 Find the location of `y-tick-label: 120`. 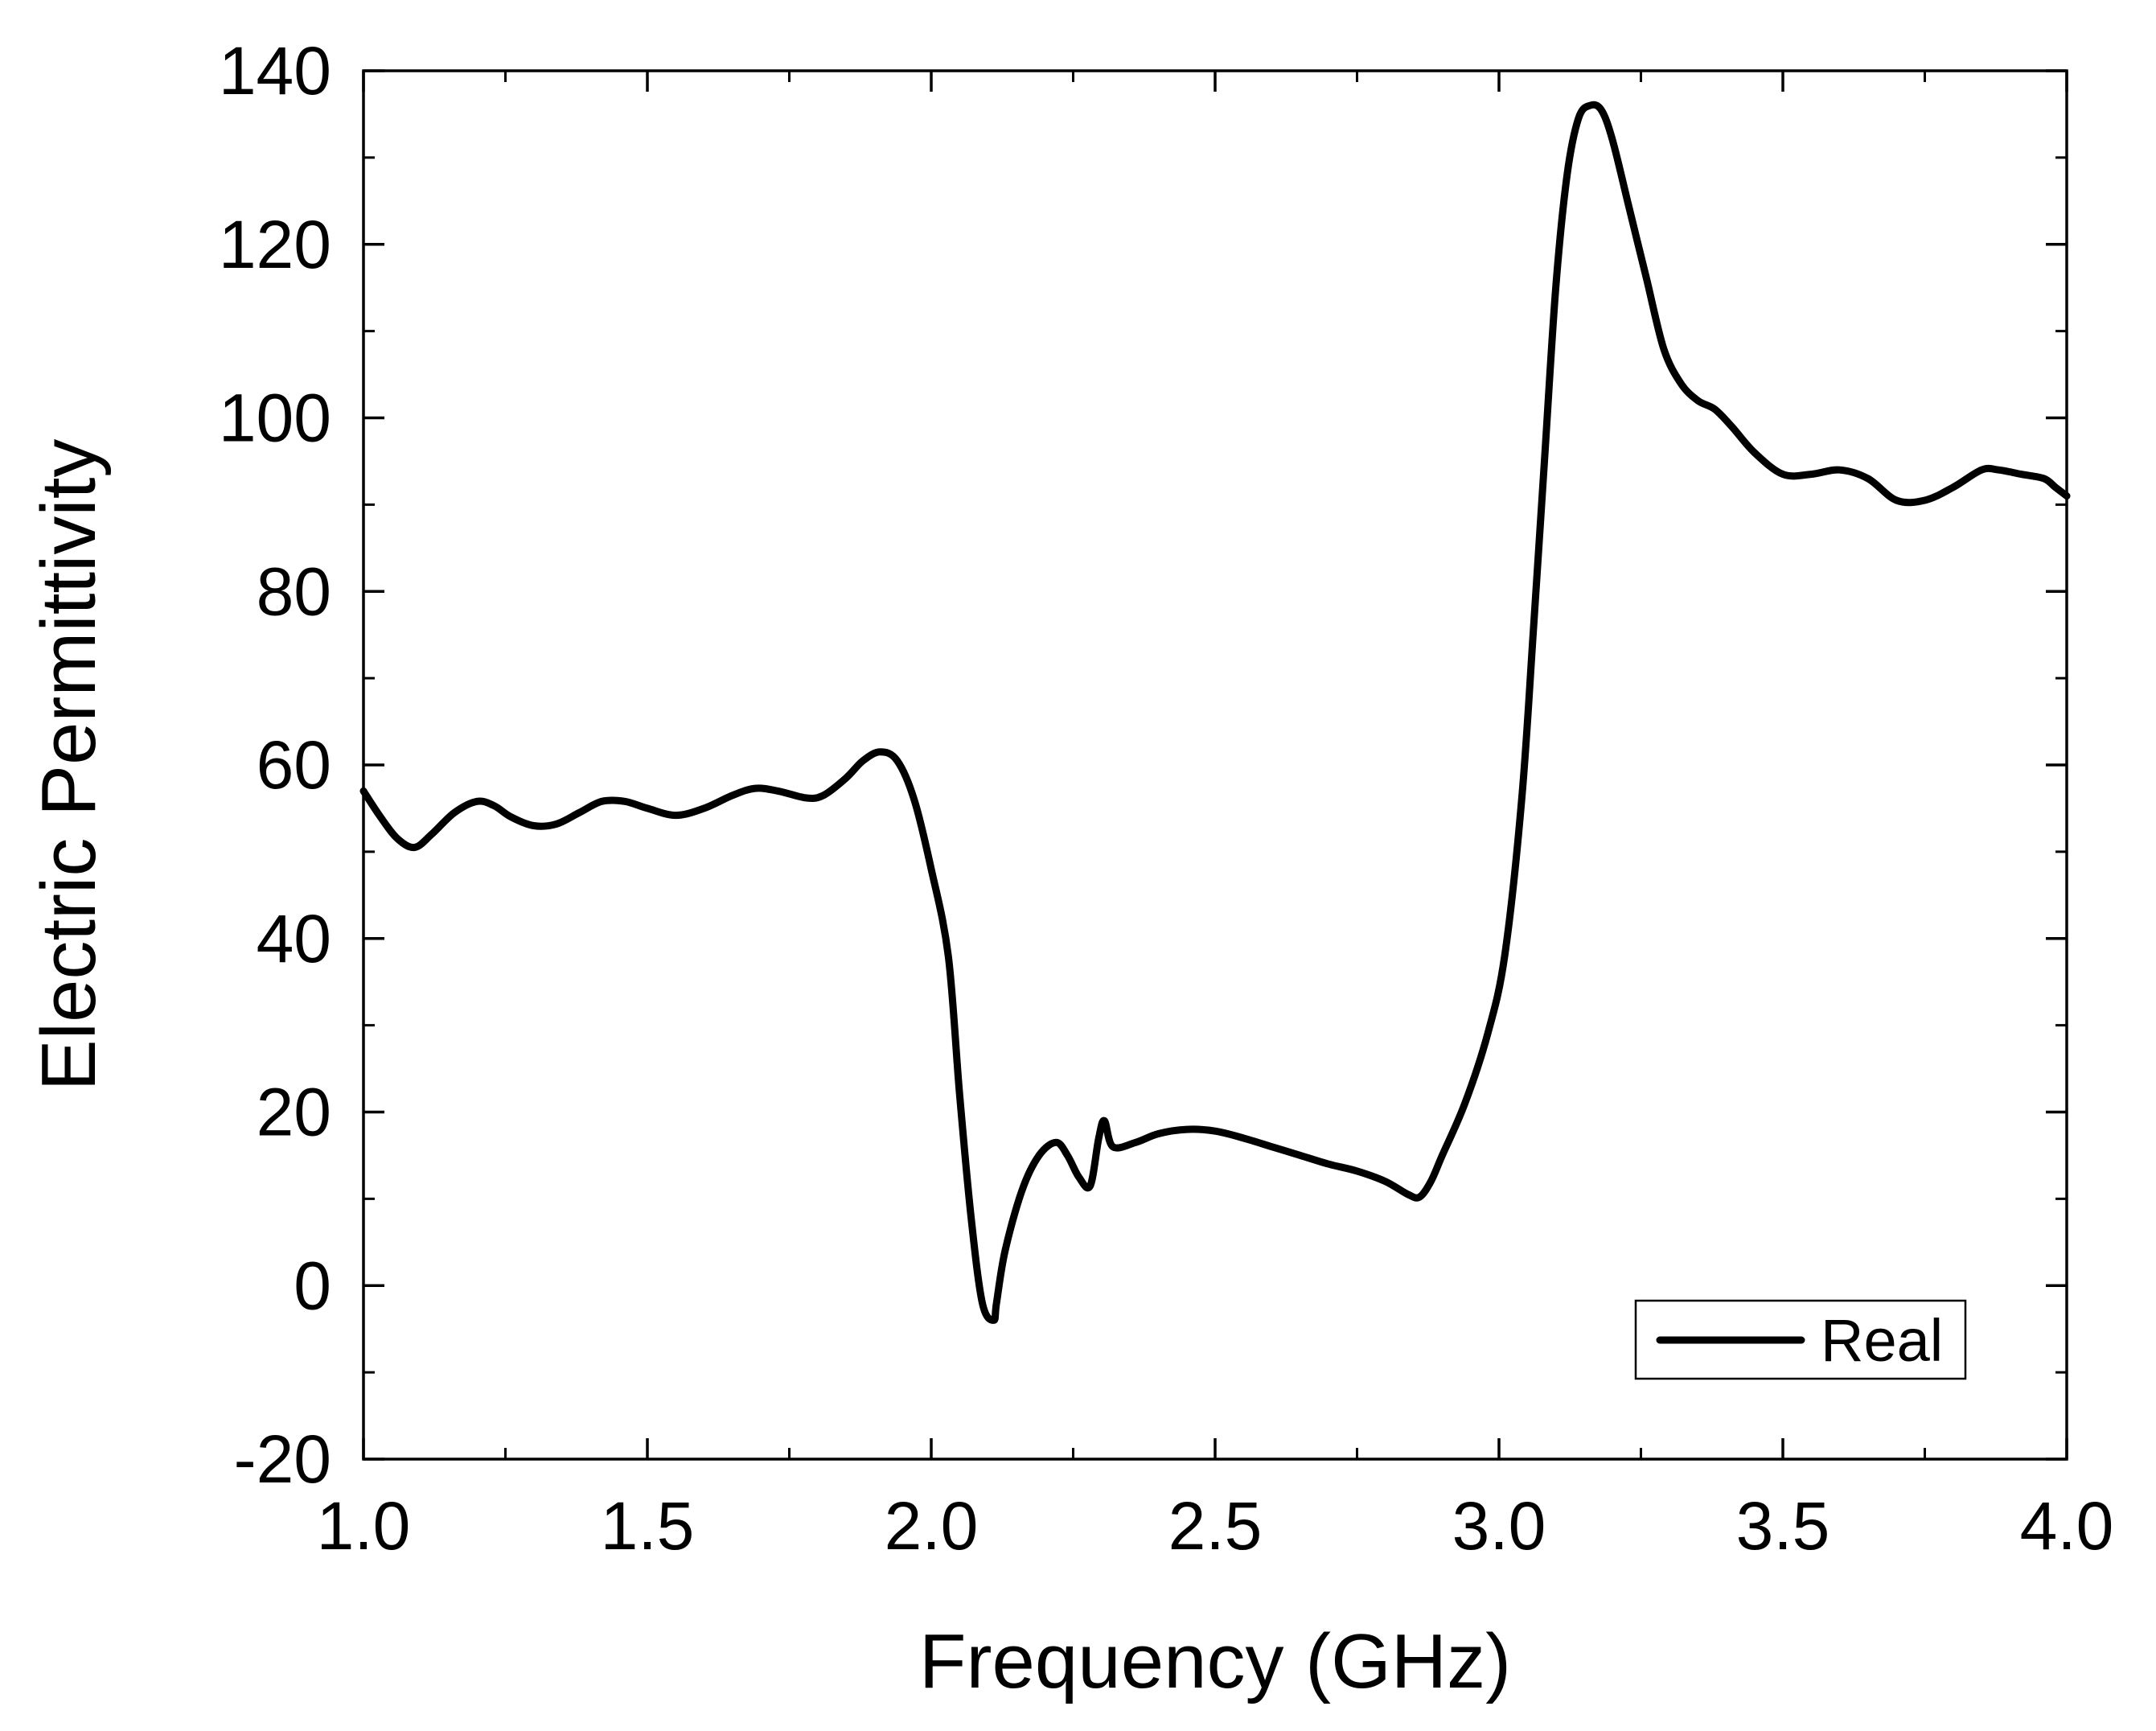

y-tick-label: 120 is located at coordinates (275, 244).